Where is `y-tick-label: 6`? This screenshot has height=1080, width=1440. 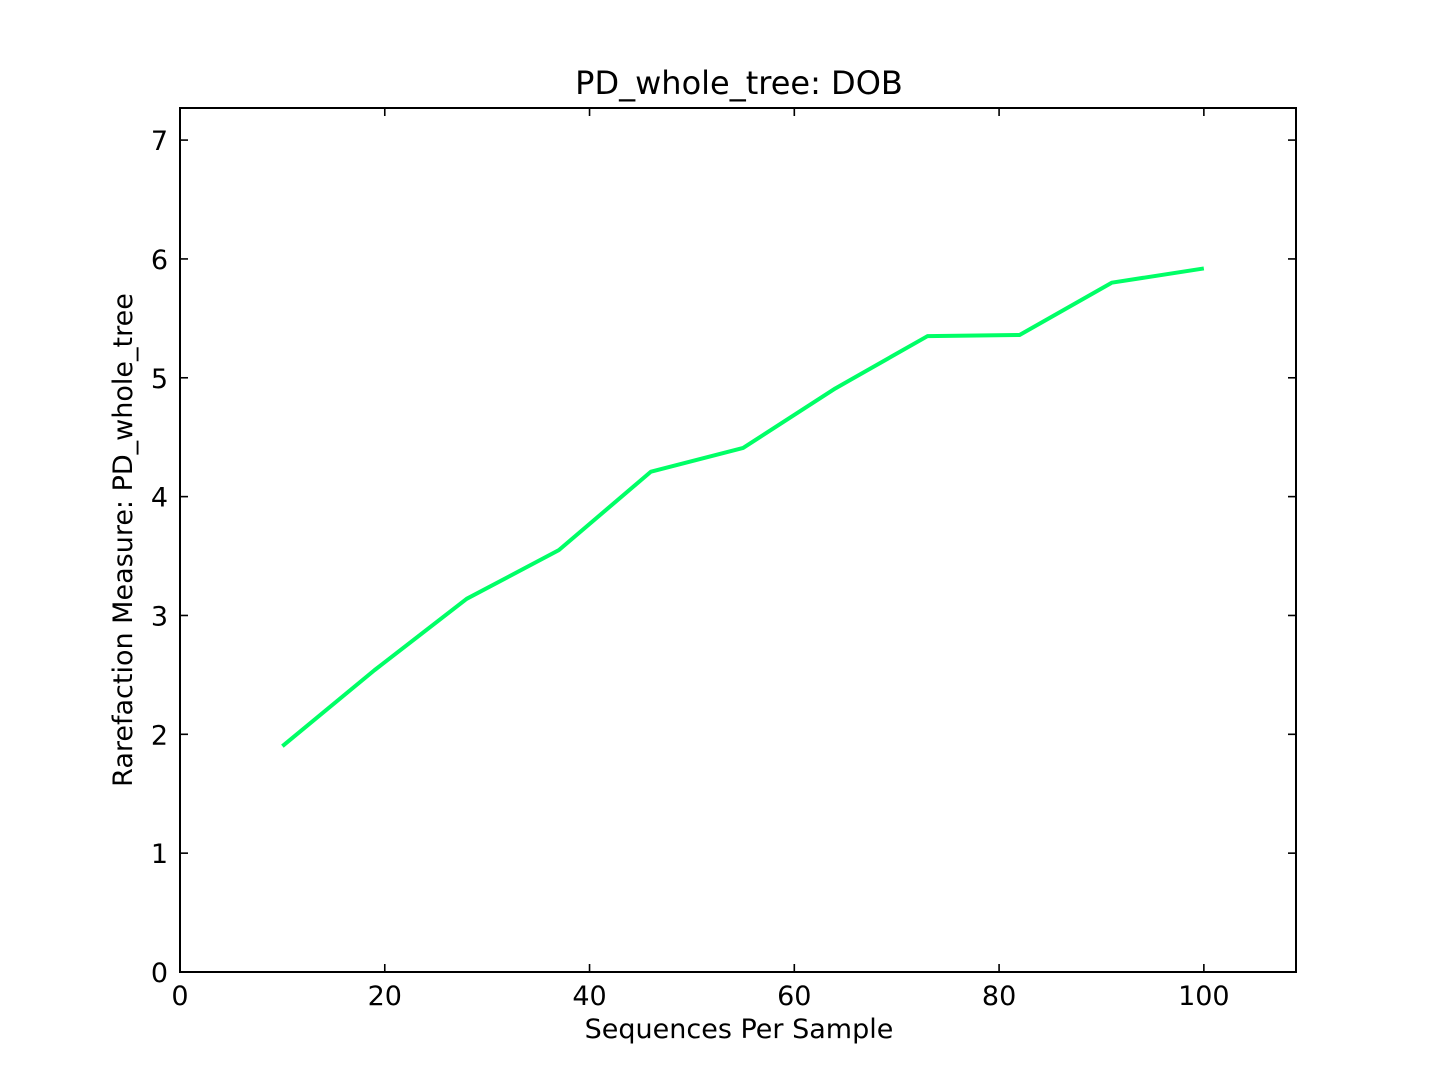 y-tick-label: 6 is located at coordinates (159, 260).